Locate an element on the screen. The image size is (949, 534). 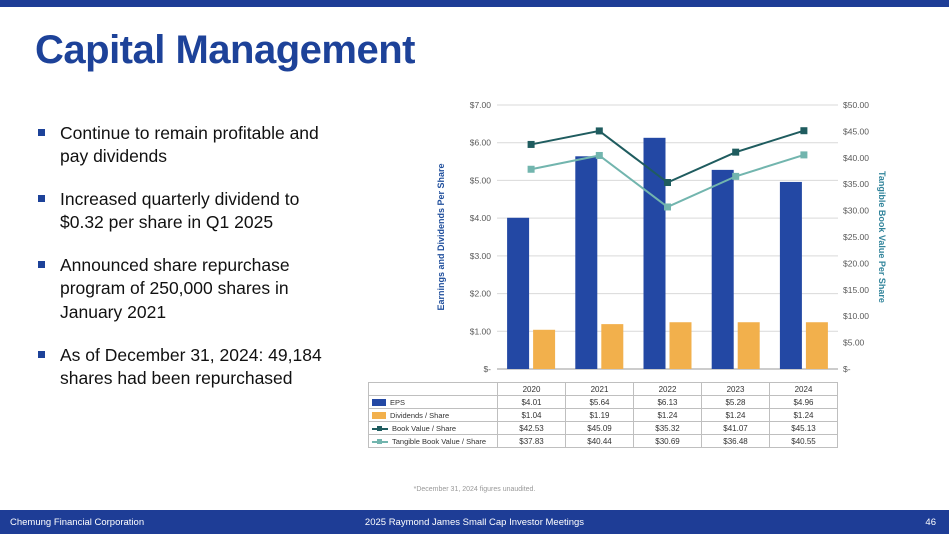
footnote: *December 31, 2024 figures unaudited. is located at coordinates (474, 489).